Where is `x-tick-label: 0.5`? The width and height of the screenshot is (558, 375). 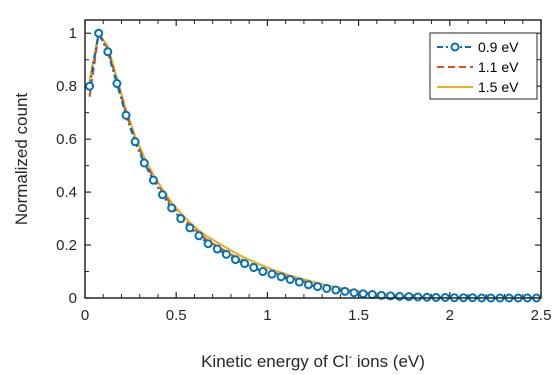 x-tick-label: 0.5 is located at coordinates (176, 315).